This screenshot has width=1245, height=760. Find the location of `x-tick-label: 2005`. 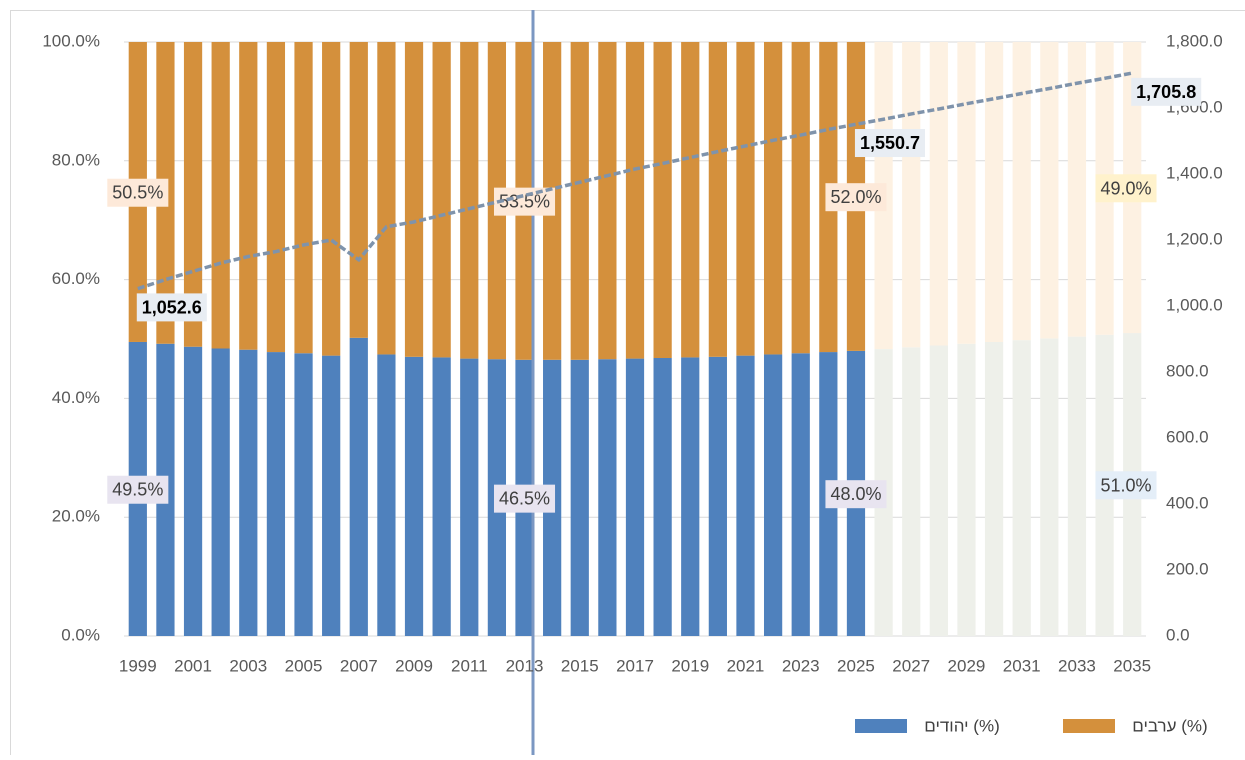

x-tick-label: 2005 is located at coordinates (304, 665).